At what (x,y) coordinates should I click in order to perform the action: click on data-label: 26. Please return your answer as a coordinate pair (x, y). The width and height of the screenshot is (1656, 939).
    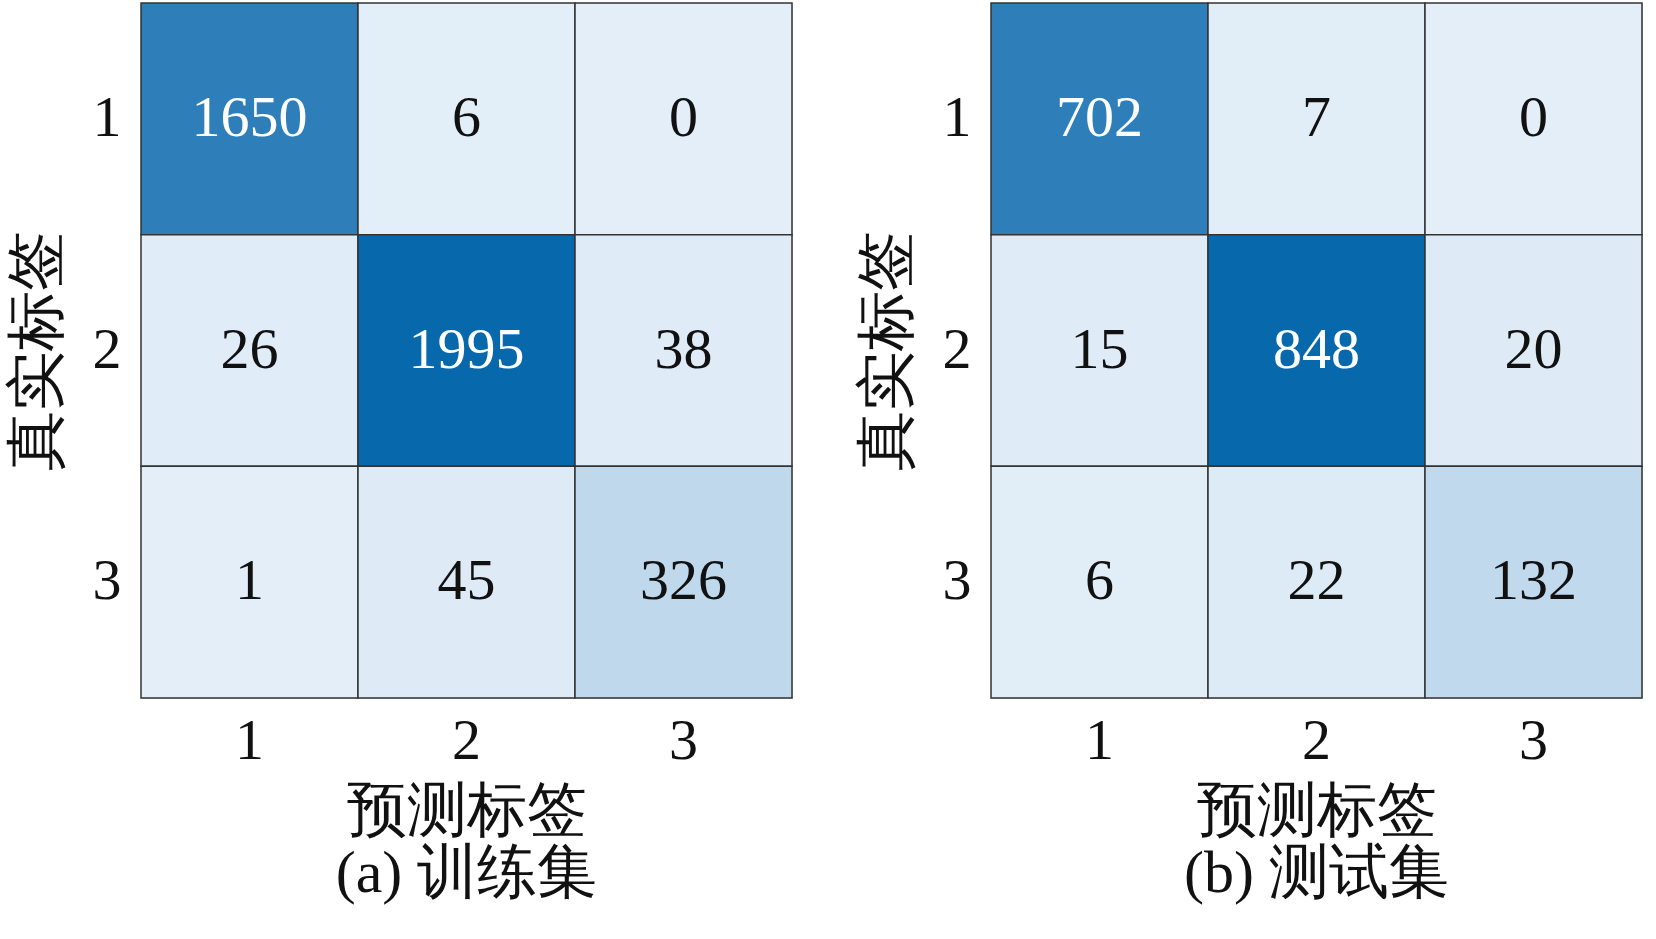
    Looking at the image, I should click on (249, 348).